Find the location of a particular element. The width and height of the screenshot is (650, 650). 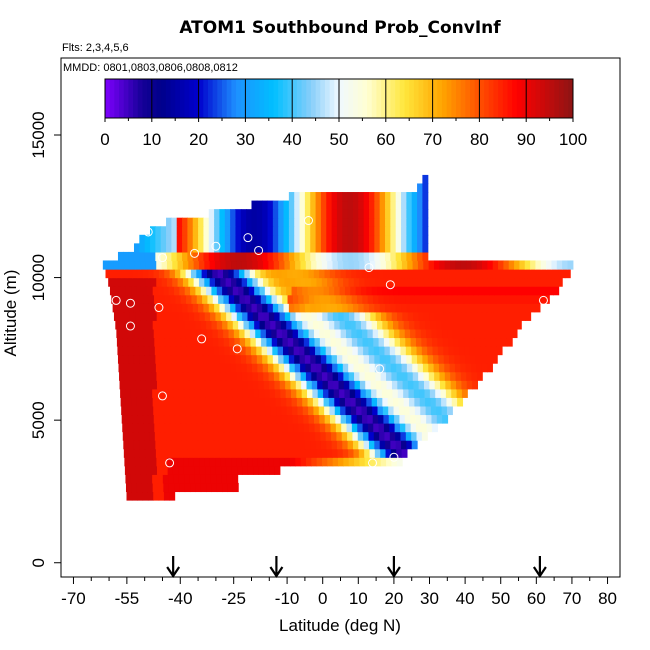

colorbar-swatch is located at coordinates (529, 98).